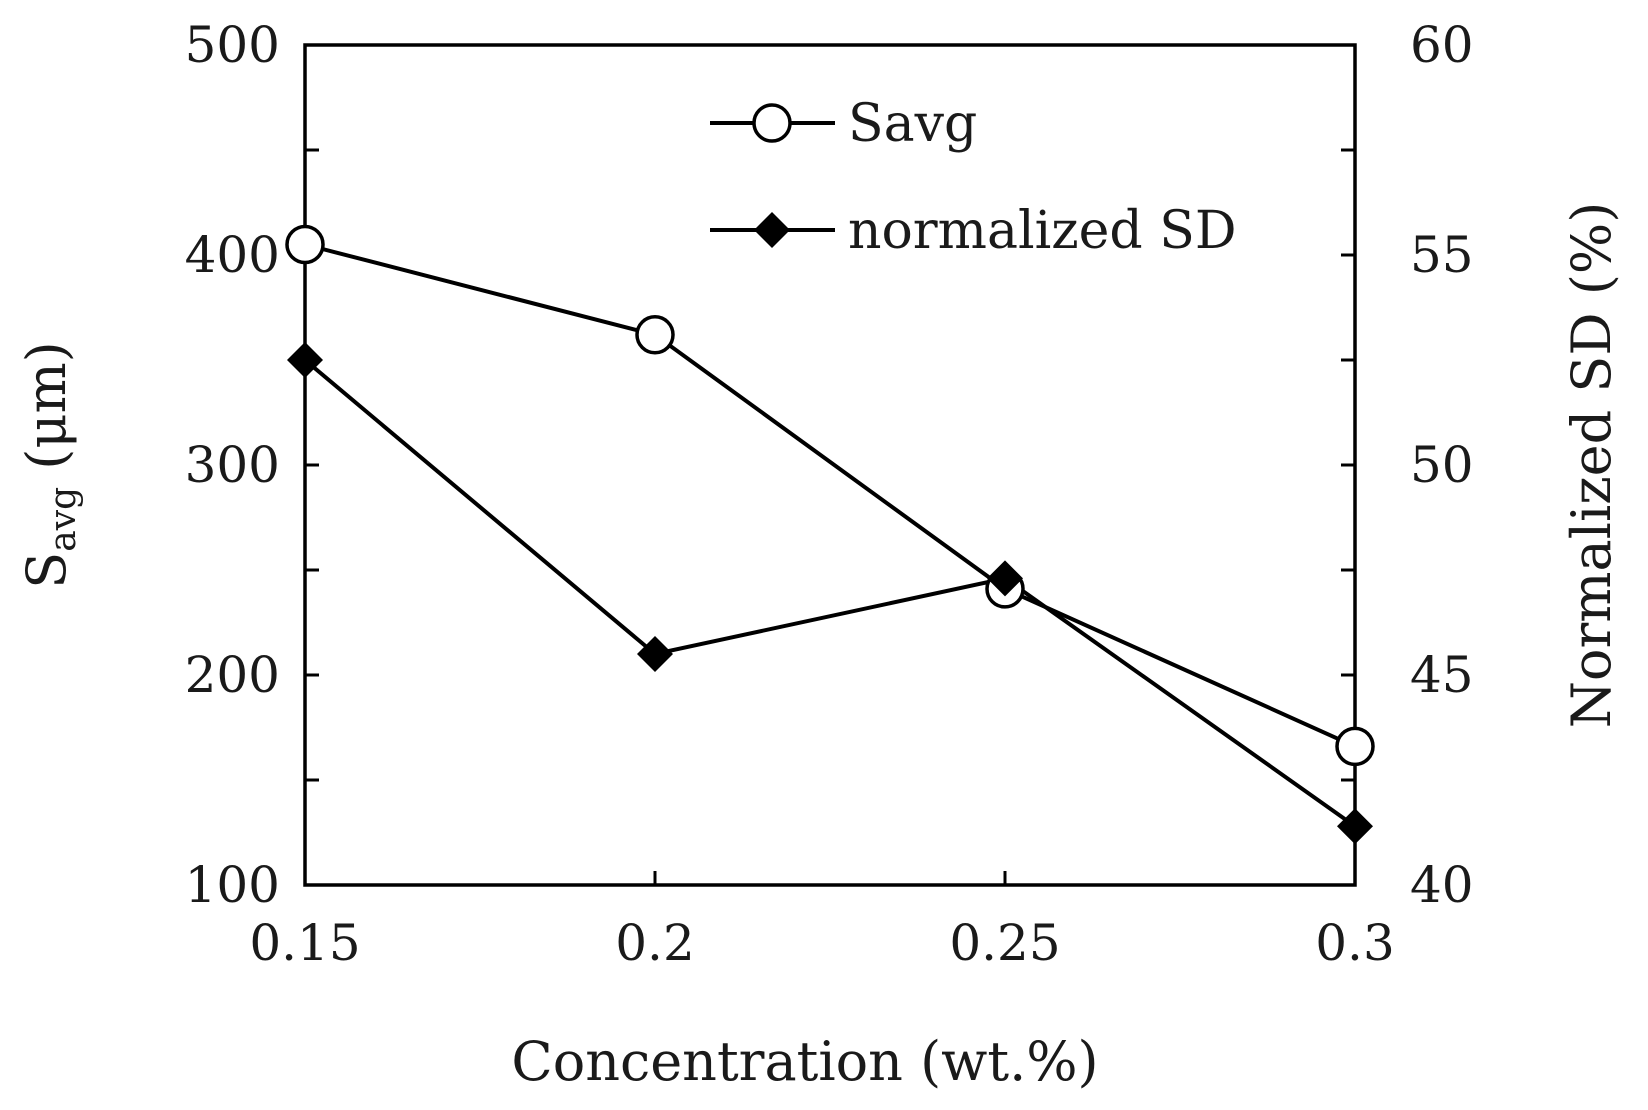 This screenshot has height=1110, width=1648. I want to click on y-left-axis-label: Savg (μm), so click(49, 464).